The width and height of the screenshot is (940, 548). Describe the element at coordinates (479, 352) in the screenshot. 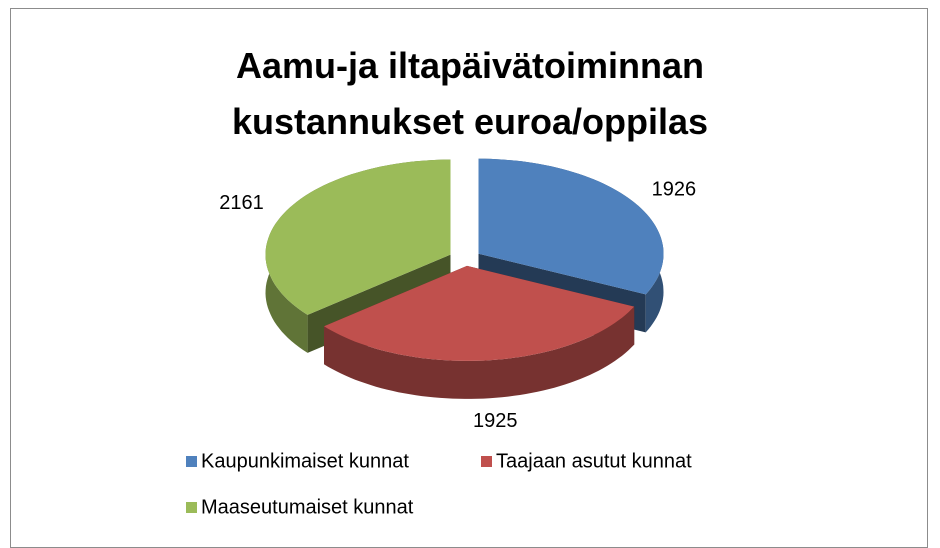

I see `slice-wall` at that location.